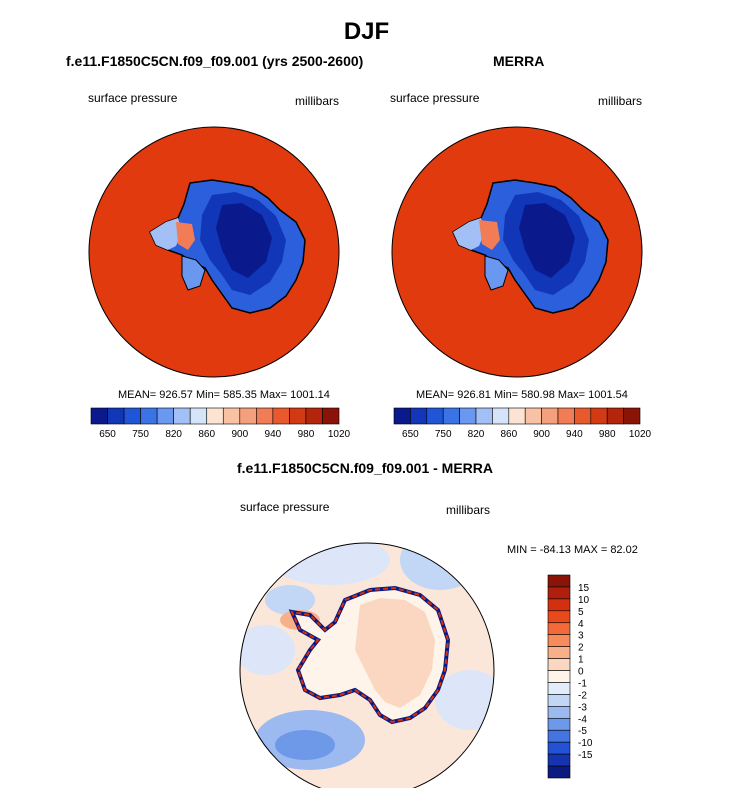  Describe the element at coordinates (582, 719) in the screenshot. I see `colorbar-tick-label: -4` at that location.